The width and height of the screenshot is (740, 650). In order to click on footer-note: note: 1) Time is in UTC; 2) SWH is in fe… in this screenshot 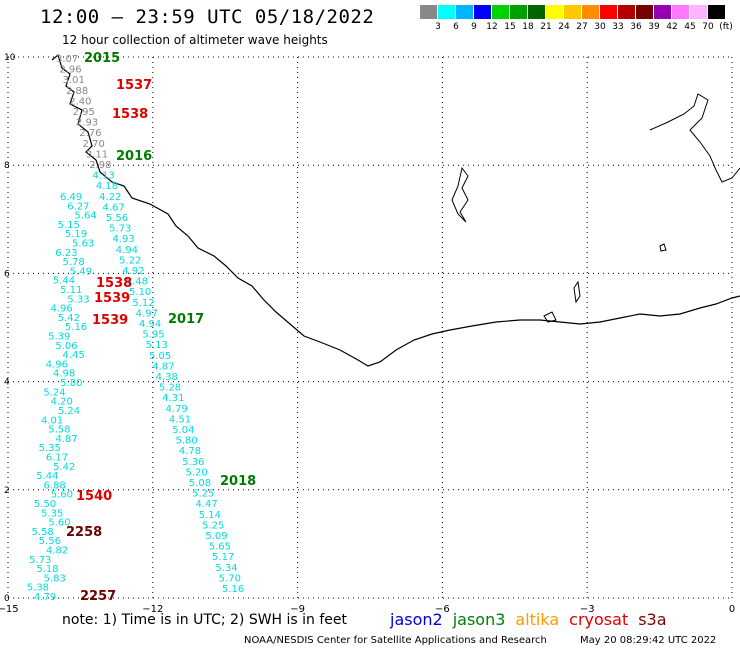, I will do `click(205, 620)`.